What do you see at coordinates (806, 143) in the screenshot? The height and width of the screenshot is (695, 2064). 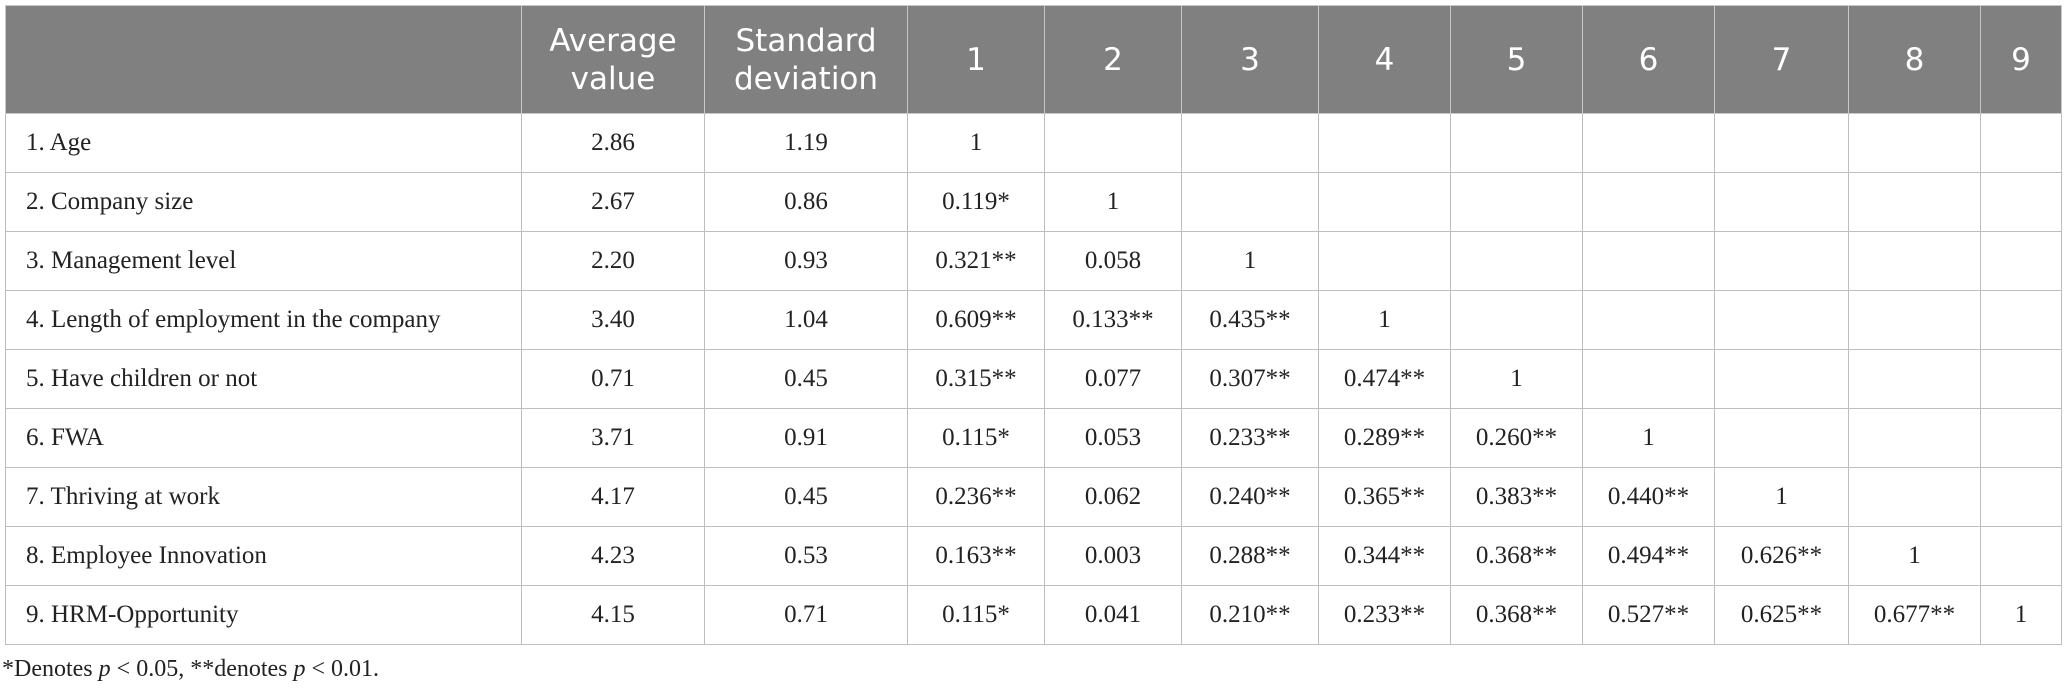 I see `sd-cell: 1.19` at bounding box center [806, 143].